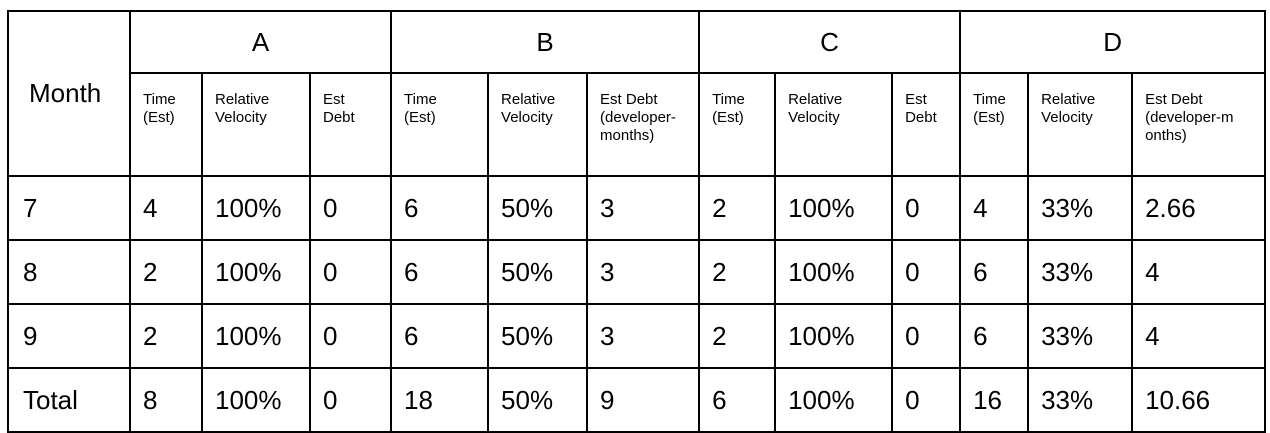 The width and height of the screenshot is (1270, 433). I want to click on month-cell: Total, so click(69, 400).